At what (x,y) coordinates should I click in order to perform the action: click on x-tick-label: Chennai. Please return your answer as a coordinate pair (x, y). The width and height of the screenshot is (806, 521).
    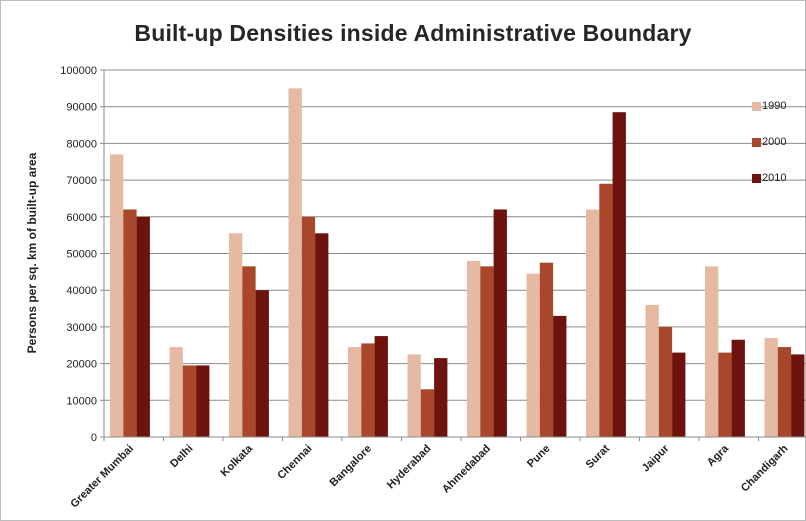
    Looking at the image, I should click on (294, 462).